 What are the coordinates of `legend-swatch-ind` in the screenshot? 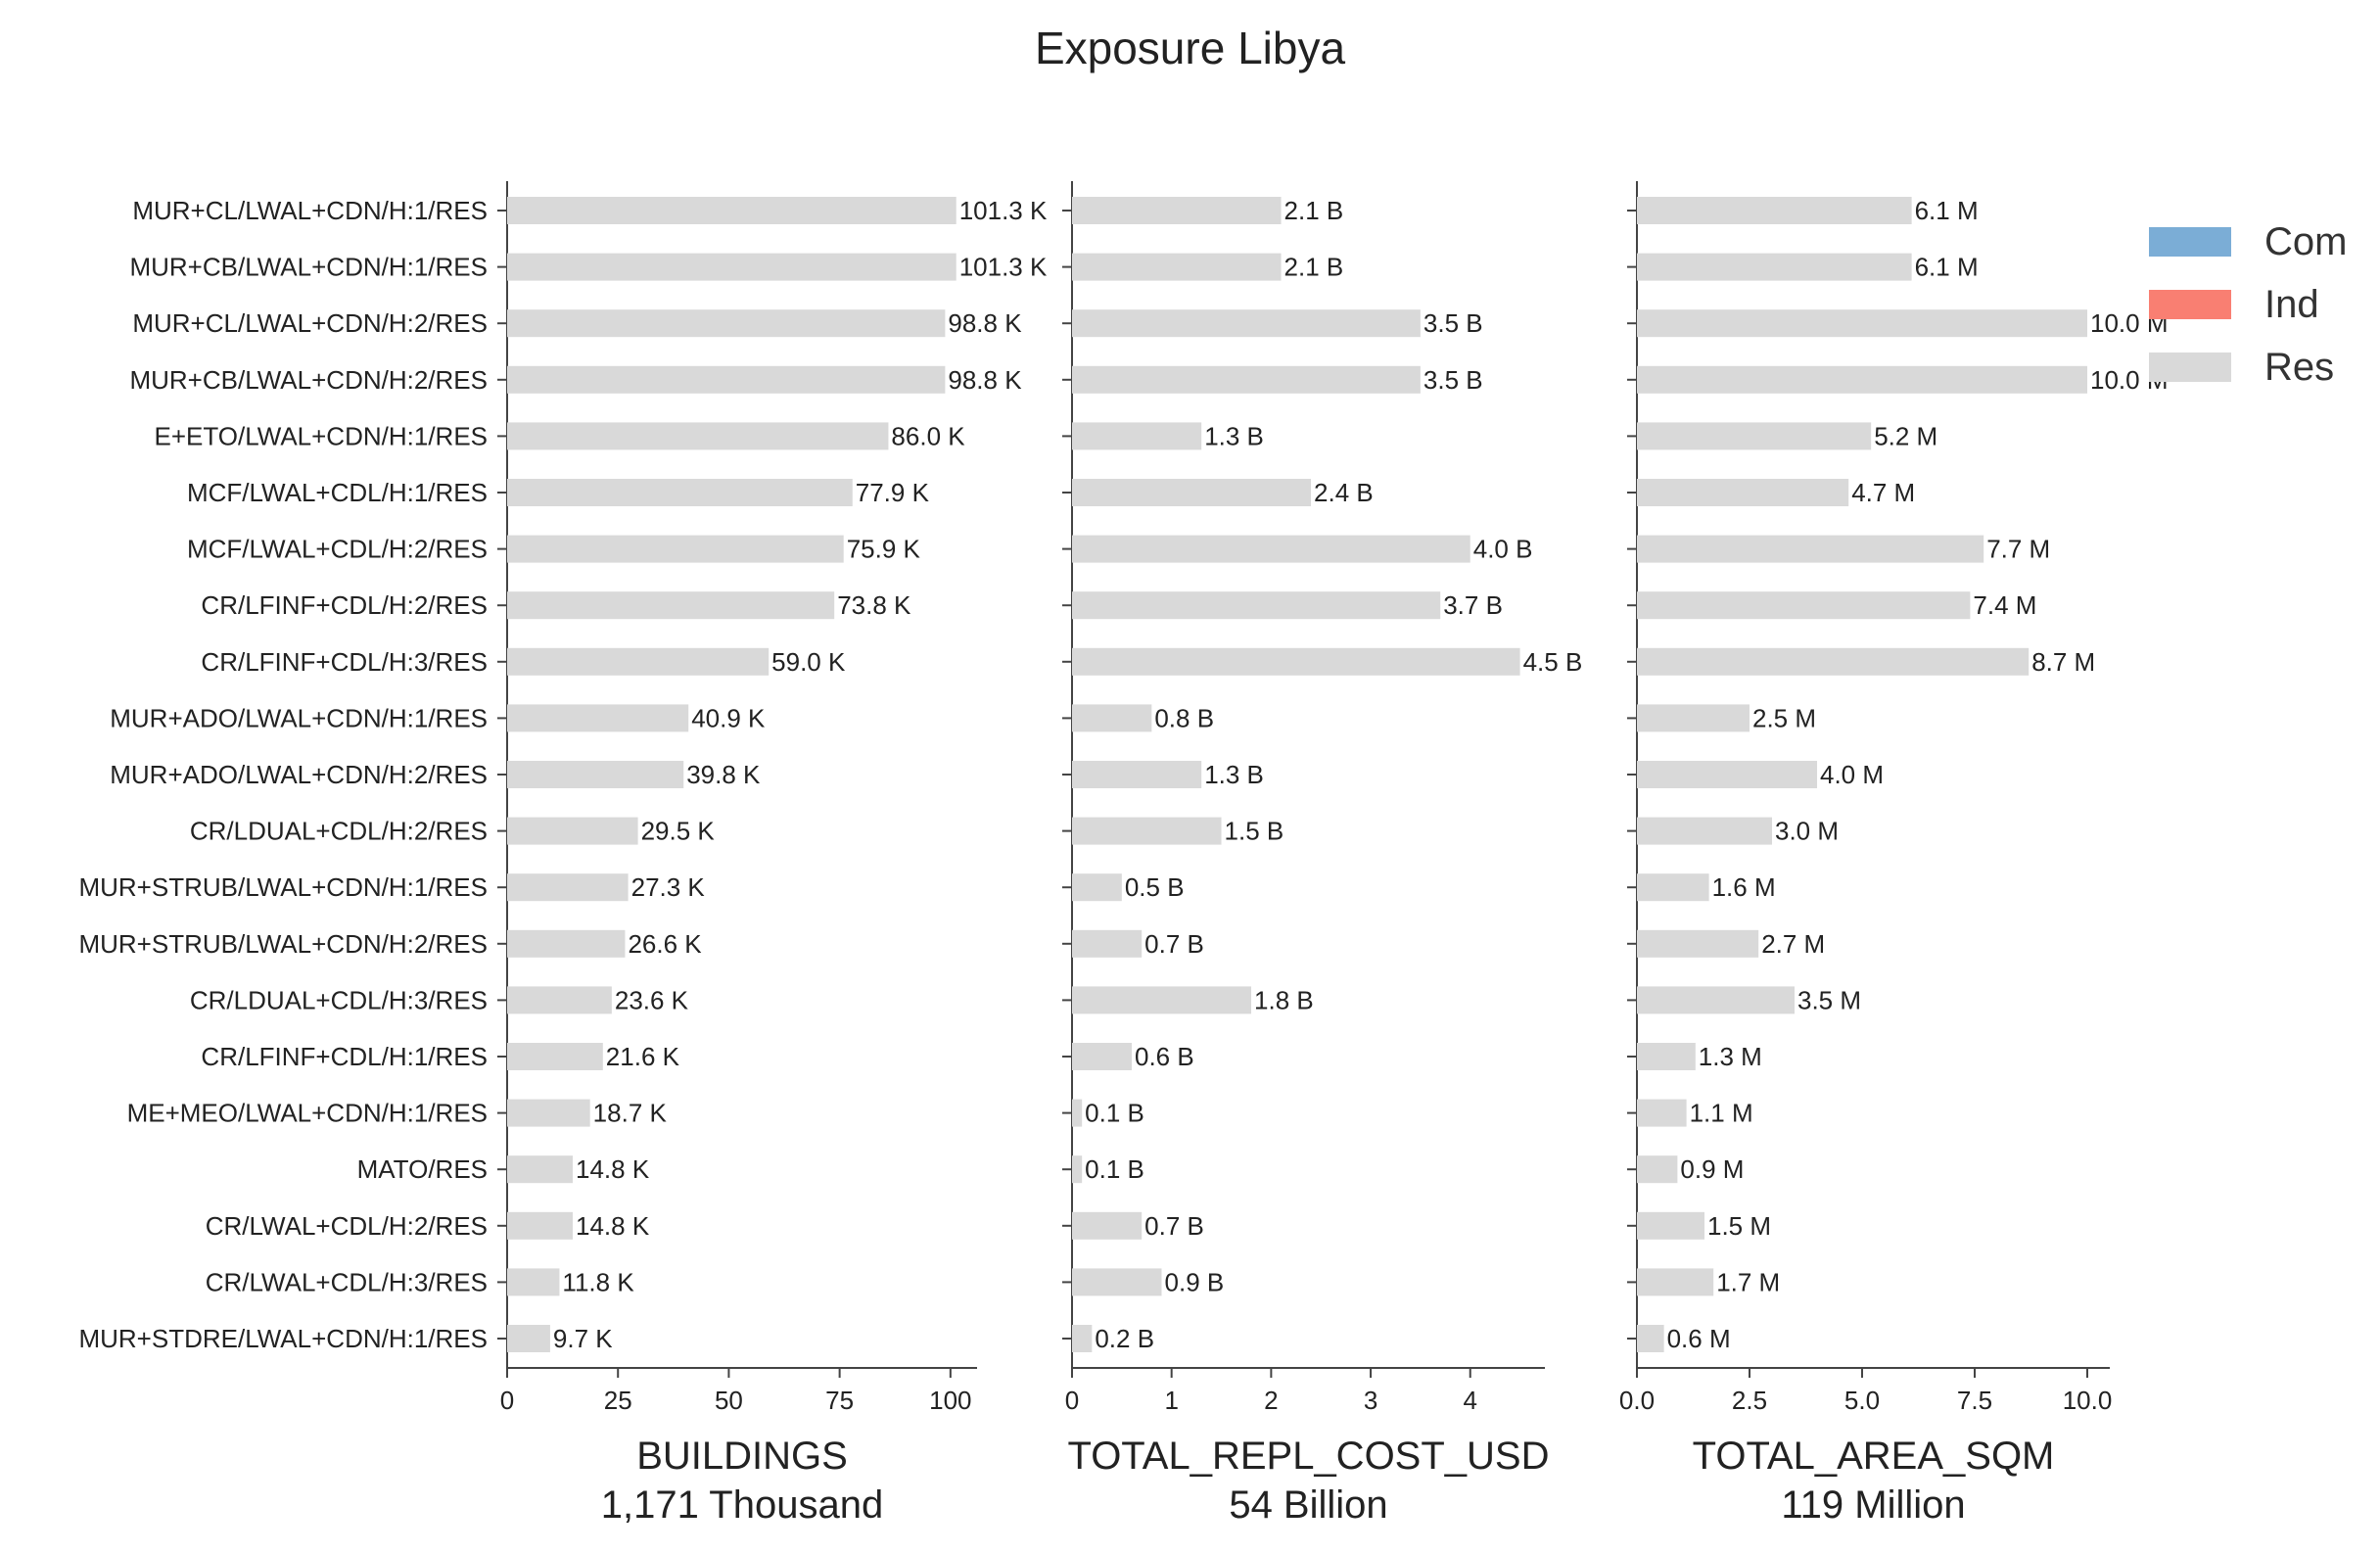 It's located at (2190, 304).